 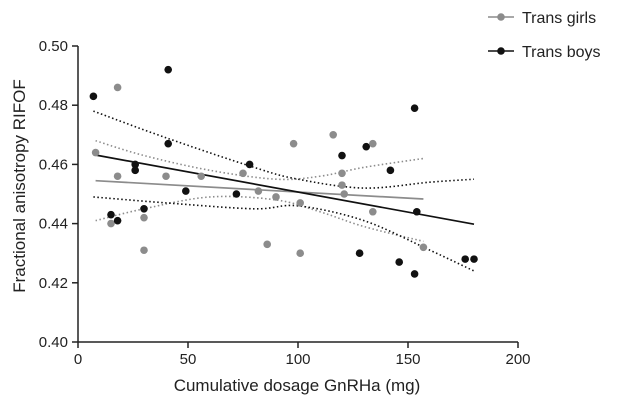 What do you see at coordinates (544, 35) in the screenshot?
I see `legend: Trans girls Trans boys` at bounding box center [544, 35].